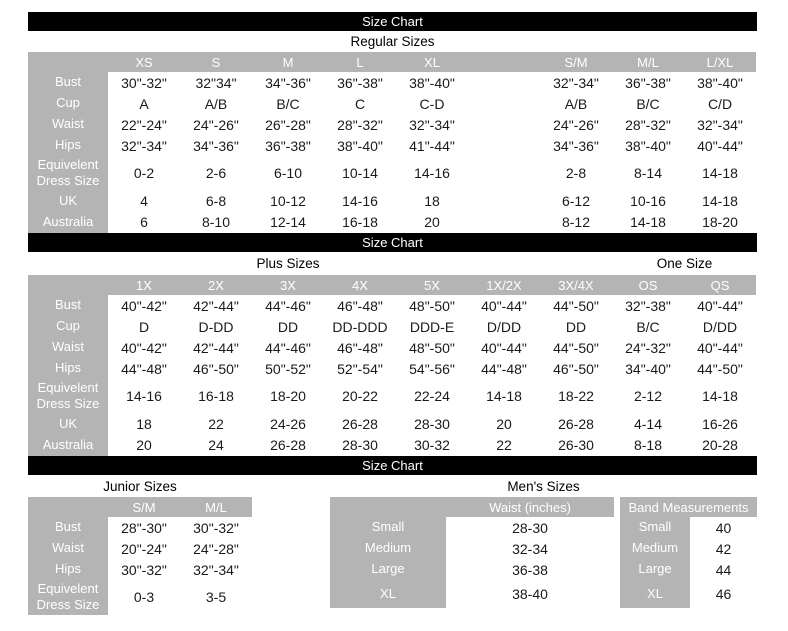 The image size is (788, 631). What do you see at coordinates (216, 103) in the screenshot?
I see `cell: A/B` at bounding box center [216, 103].